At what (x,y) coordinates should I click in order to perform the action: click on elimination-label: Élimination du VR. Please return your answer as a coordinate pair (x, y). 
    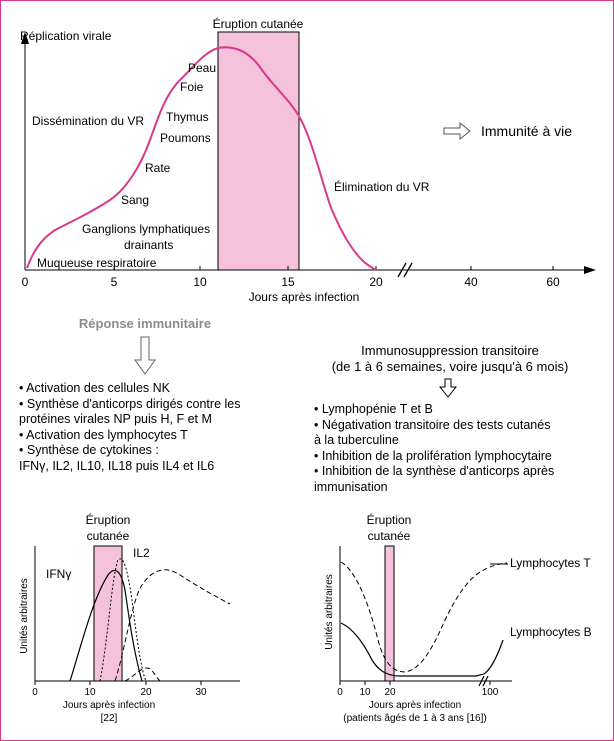
    Looking at the image, I should click on (382, 186).